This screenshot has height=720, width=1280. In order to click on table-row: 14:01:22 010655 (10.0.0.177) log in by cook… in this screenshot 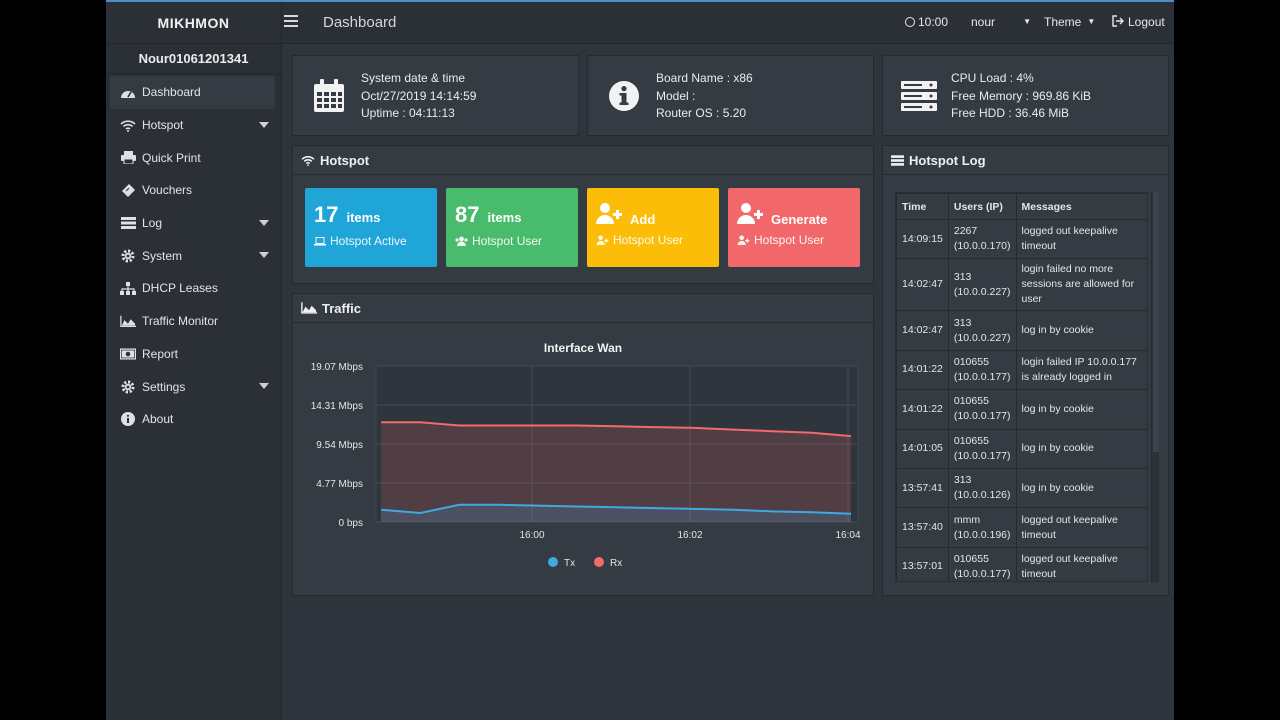, I will do `click(1021, 409)`.